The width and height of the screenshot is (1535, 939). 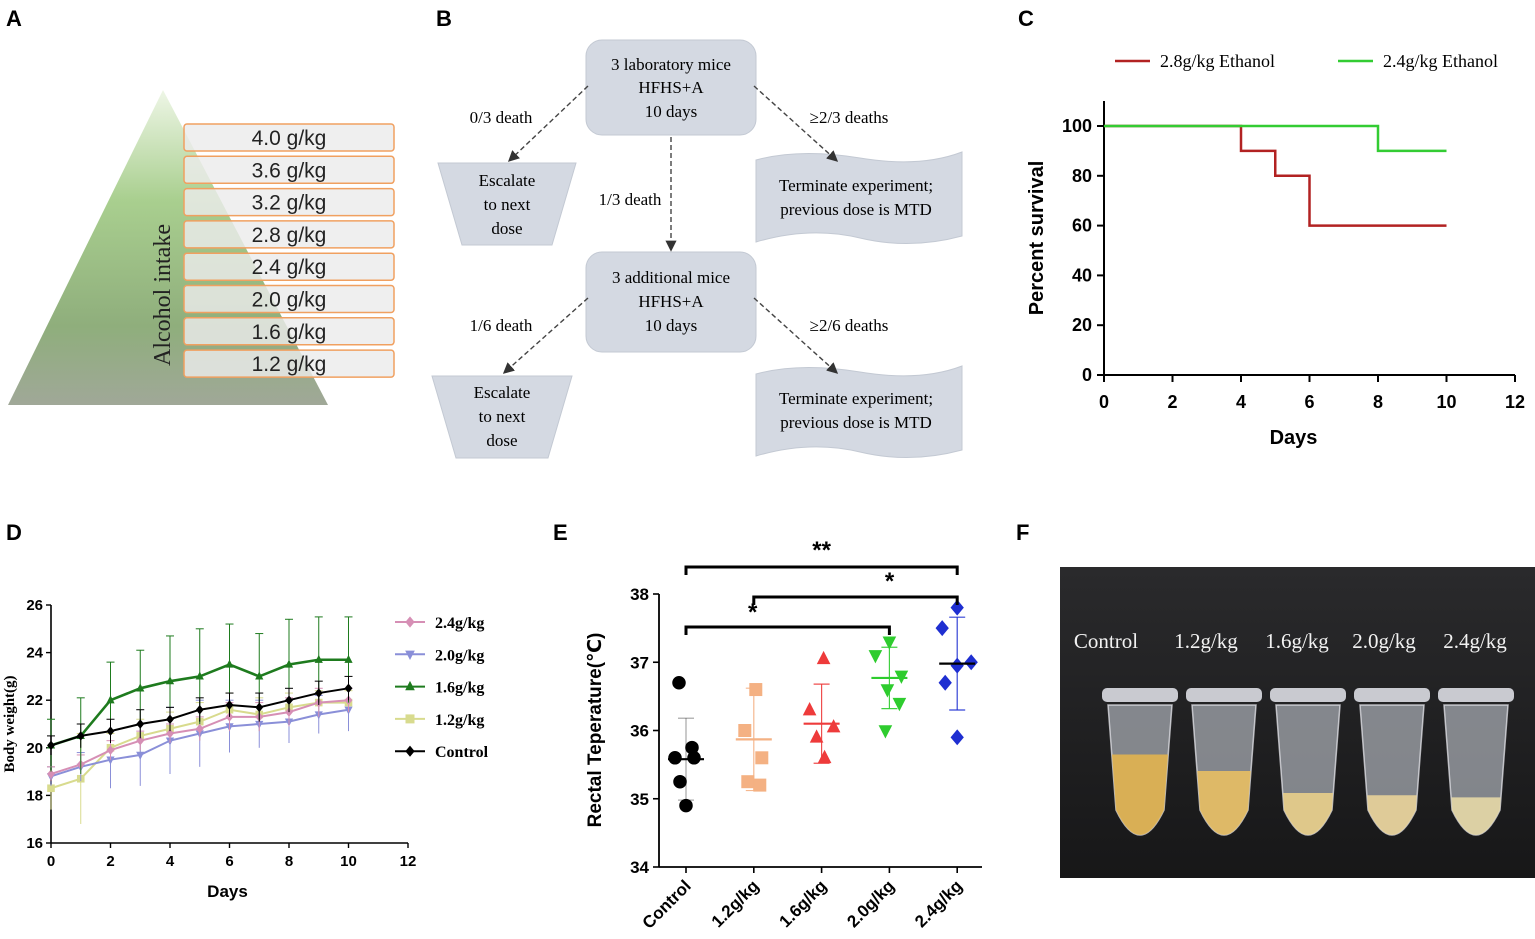 I want to click on panel-letter-c: C, so click(x=1026, y=18).